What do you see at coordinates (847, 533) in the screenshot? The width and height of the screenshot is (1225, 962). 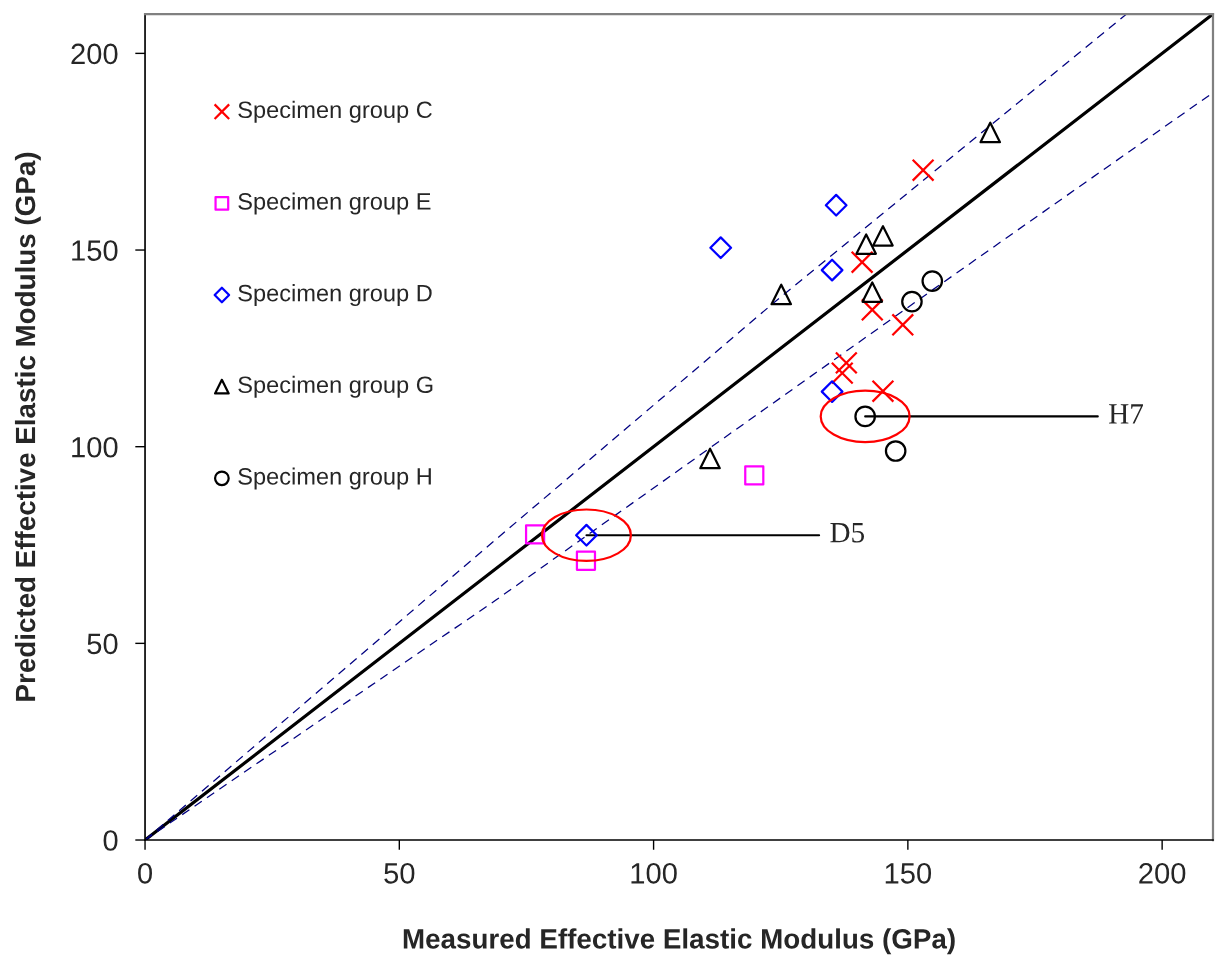 I see `annotation: D5` at bounding box center [847, 533].